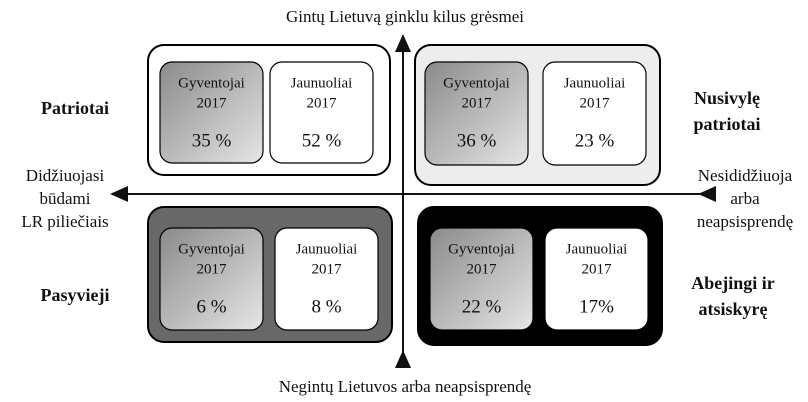  Describe the element at coordinates (745, 221) in the screenshot. I see `axis-right-label: neapsisprendę` at that location.